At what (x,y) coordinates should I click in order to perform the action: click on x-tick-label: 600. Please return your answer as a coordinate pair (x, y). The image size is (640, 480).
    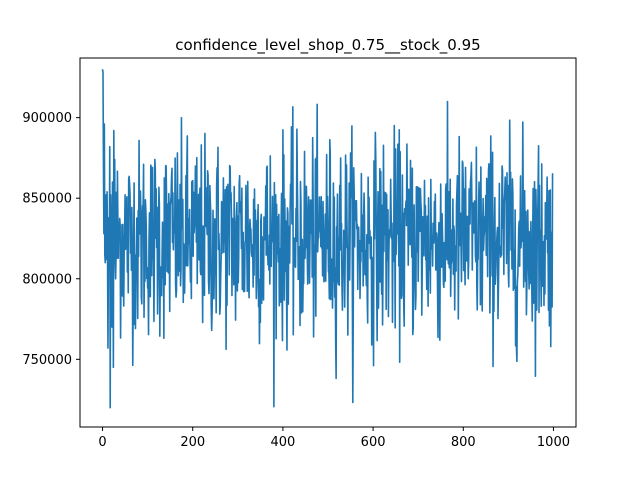
    Looking at the image, I should click on (373, 442).